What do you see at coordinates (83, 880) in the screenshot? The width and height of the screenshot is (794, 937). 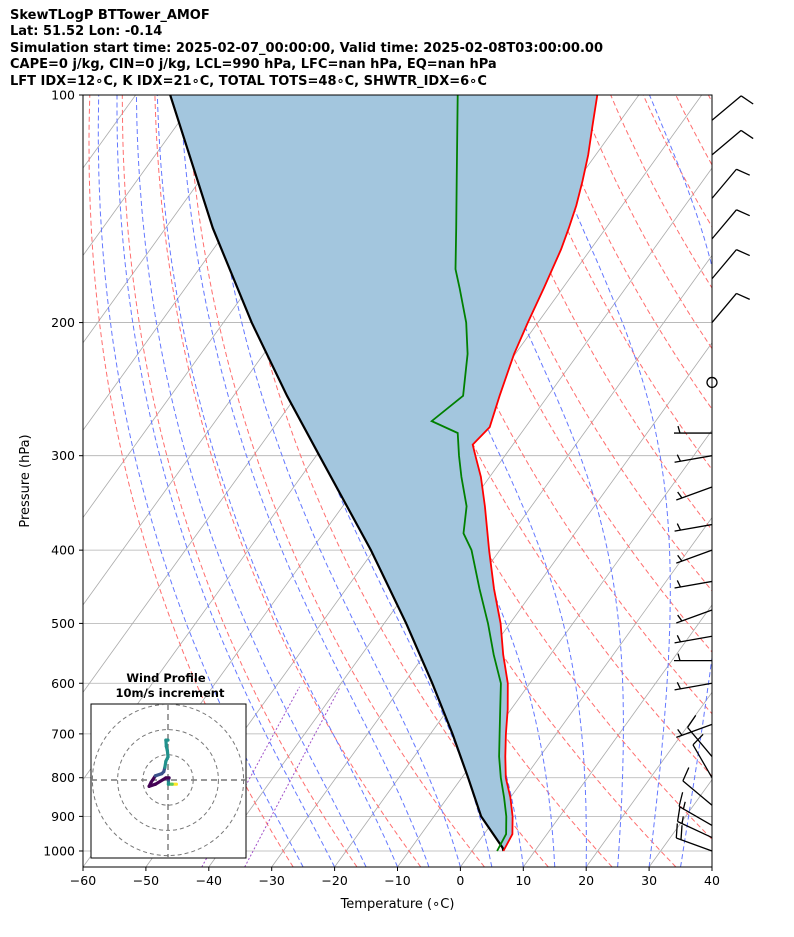 I see `x-tick-label: −60` at bounding box center [83, 880].